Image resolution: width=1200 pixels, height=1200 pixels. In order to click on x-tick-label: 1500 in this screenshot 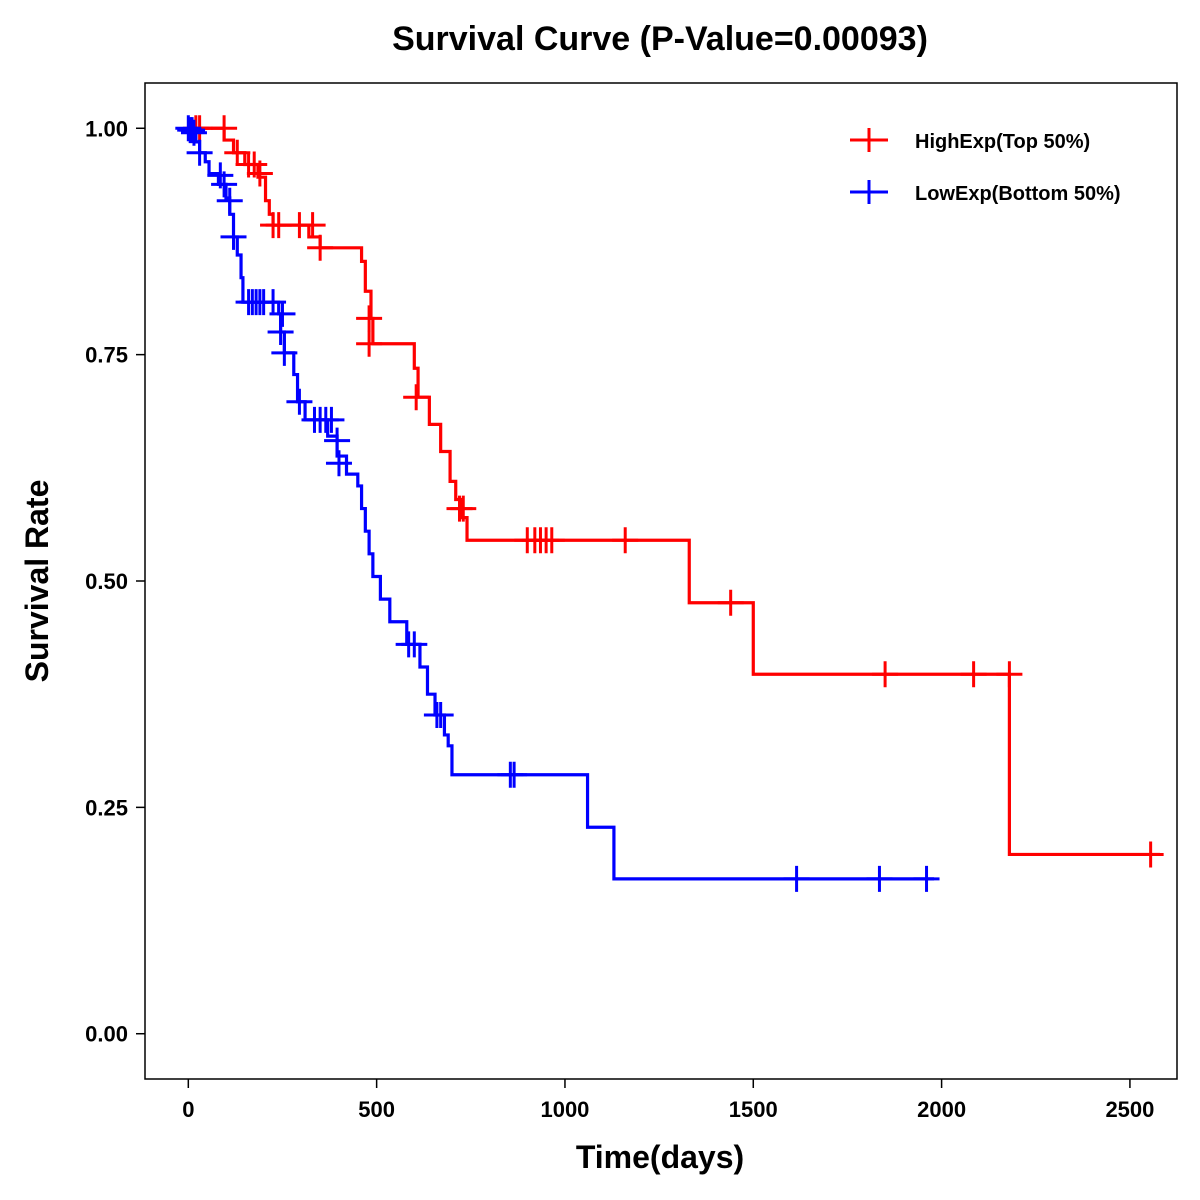, I will do `click(753, 1109)`.